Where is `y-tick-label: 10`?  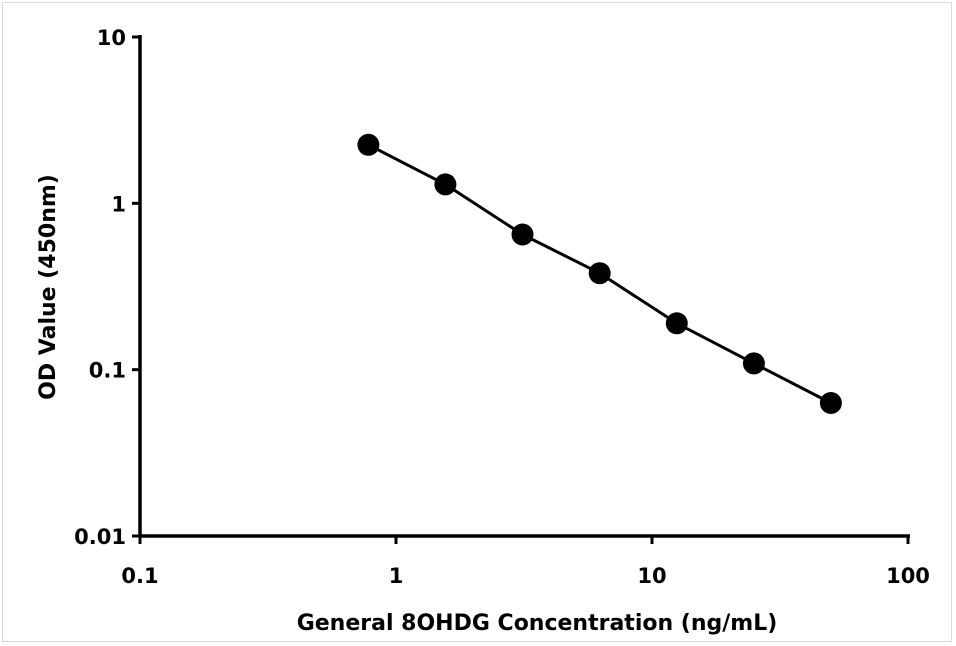 y-tick-label: 10 is located at coordinates (111, 38).